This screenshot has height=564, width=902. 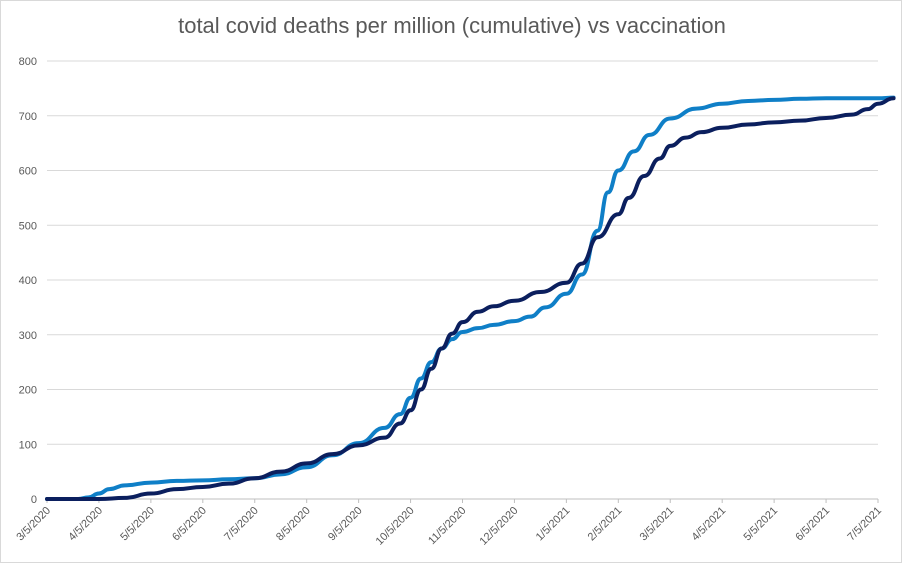 I want to click on x-tick-label: 8/5/2020, so click(x=293, y=524).